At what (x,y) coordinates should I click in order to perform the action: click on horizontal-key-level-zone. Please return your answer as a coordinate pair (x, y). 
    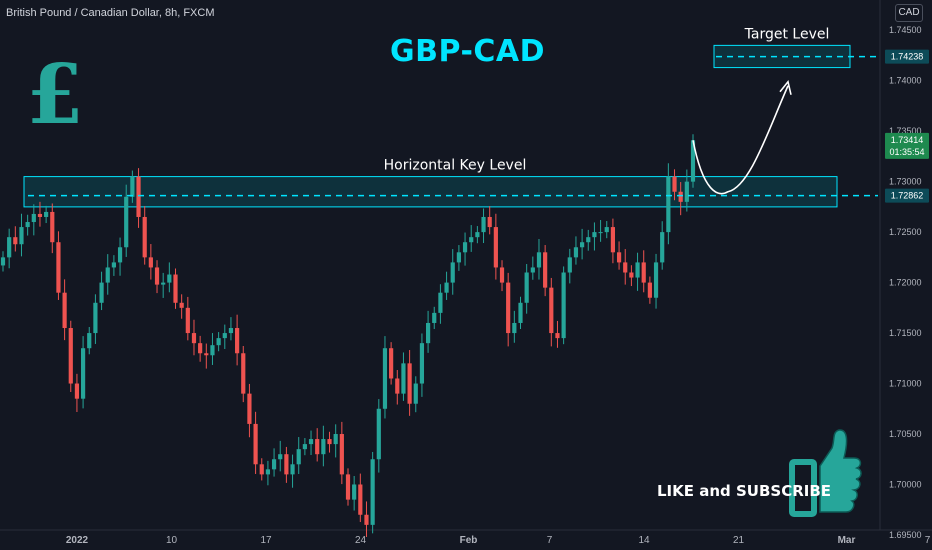
    Looking at the image, I should click on (430, 192).